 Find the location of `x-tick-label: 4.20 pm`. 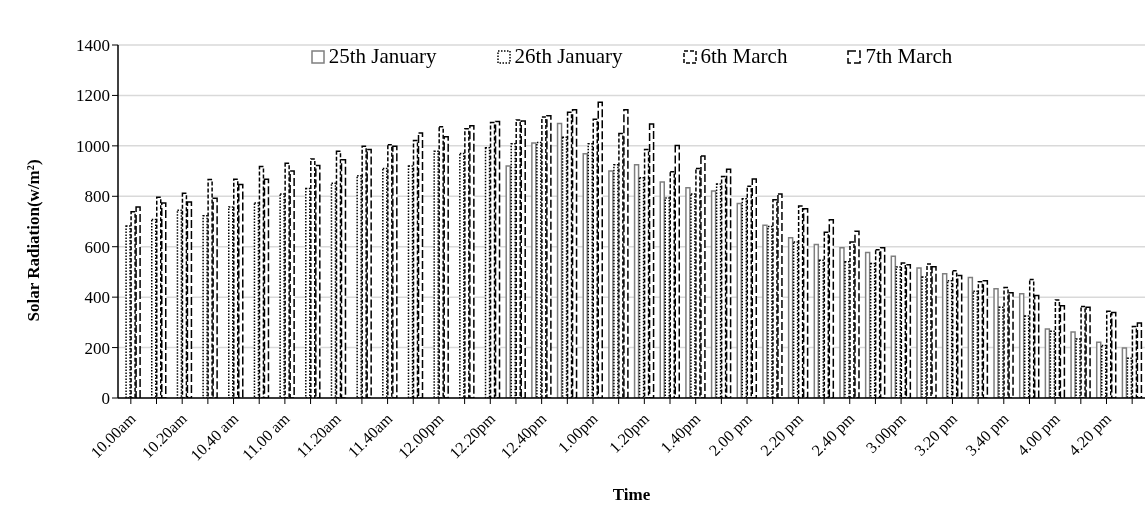

x-tick-label: 4.20 pm is located at coordinates (1090, 434).